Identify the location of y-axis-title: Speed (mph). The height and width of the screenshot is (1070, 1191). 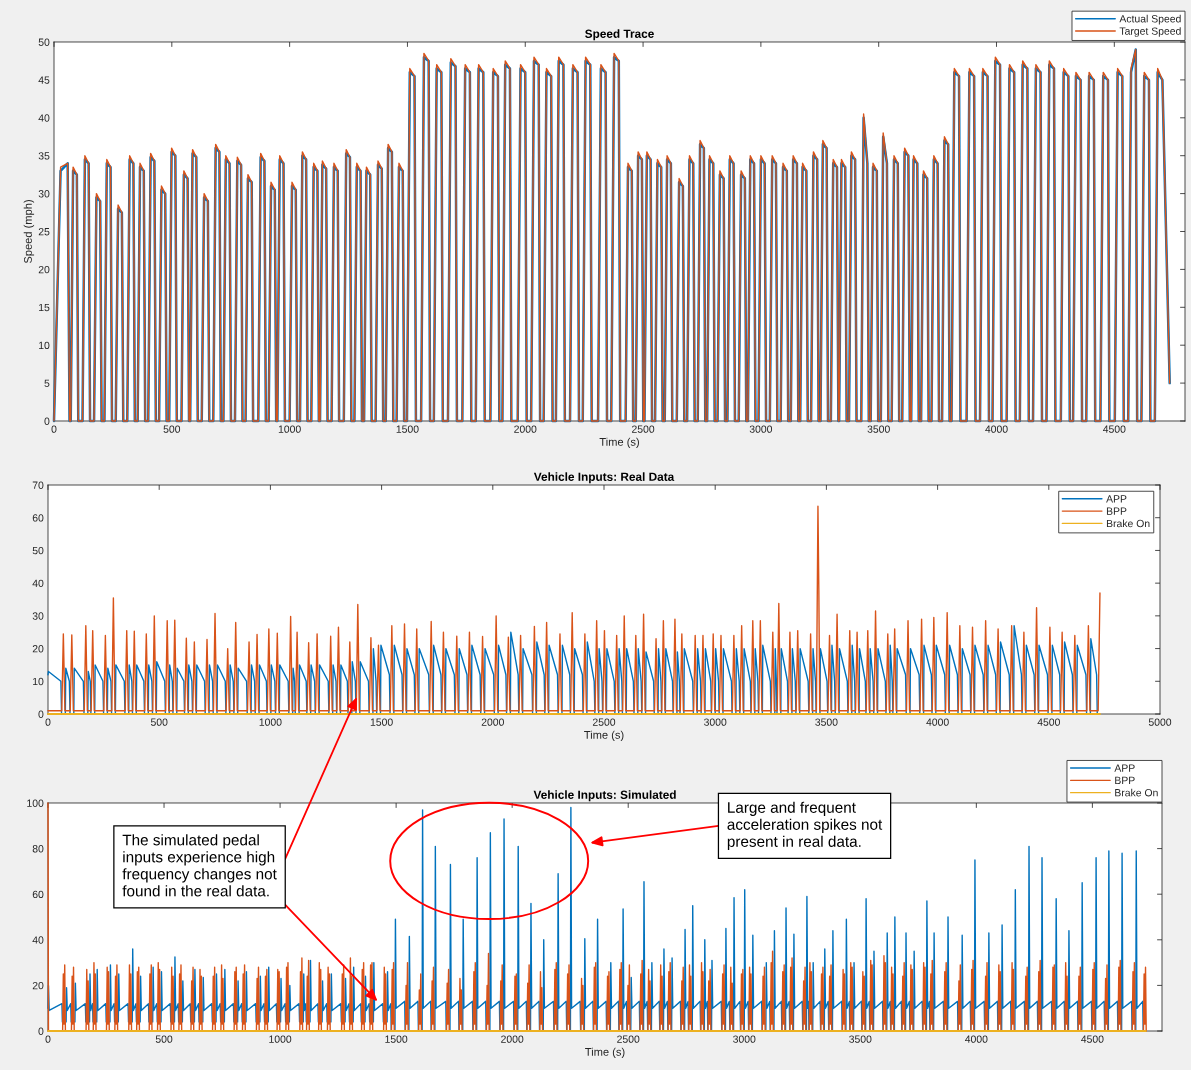
(29, 232).